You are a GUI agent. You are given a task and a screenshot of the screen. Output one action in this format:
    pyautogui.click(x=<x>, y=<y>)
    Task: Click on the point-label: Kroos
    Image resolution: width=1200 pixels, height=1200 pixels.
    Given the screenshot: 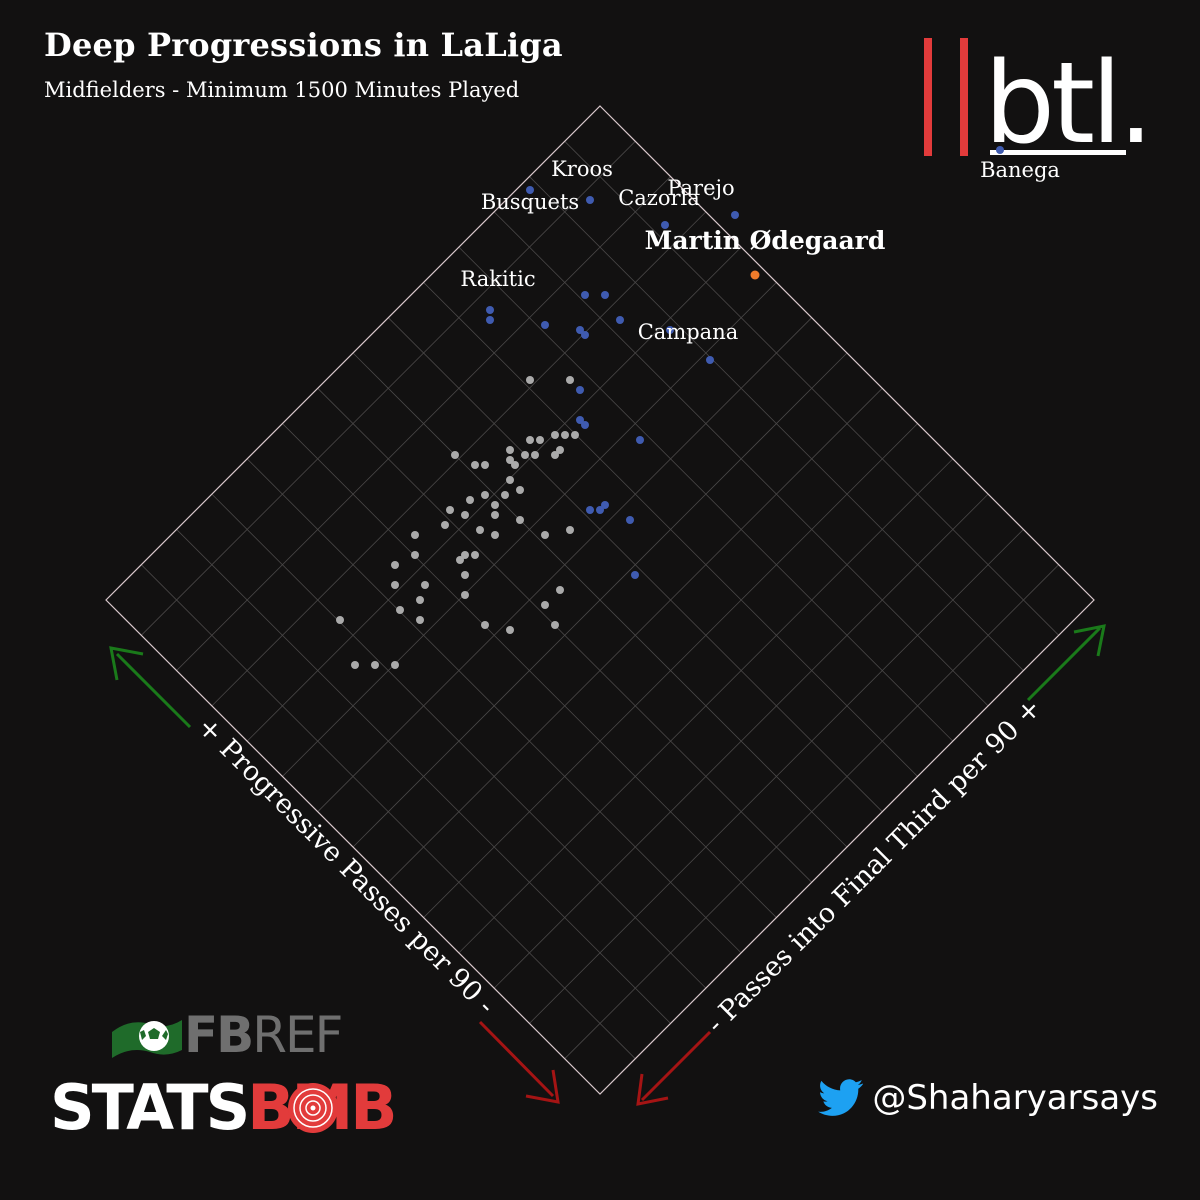 What is the action you would take?
    pyautogui.click(x=582, y=169)
    